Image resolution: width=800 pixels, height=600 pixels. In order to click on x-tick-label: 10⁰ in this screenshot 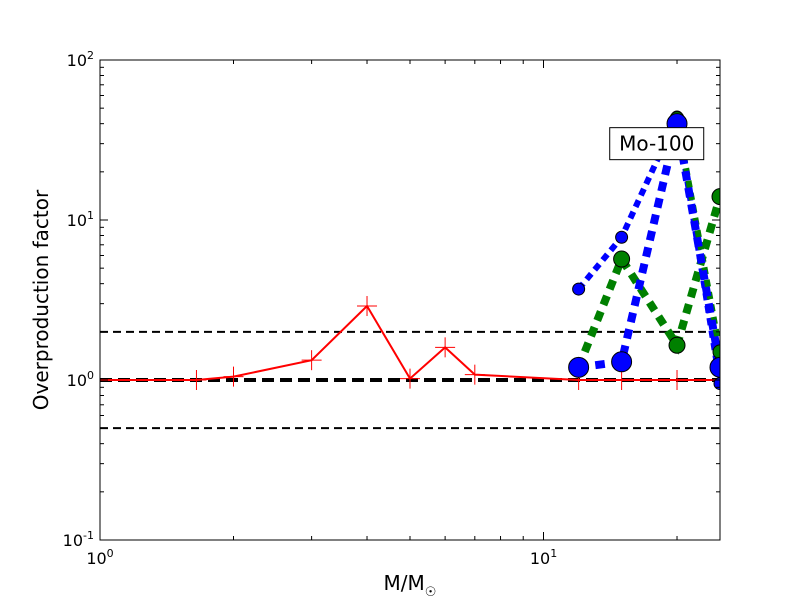, I will do `click(99, 557)`.